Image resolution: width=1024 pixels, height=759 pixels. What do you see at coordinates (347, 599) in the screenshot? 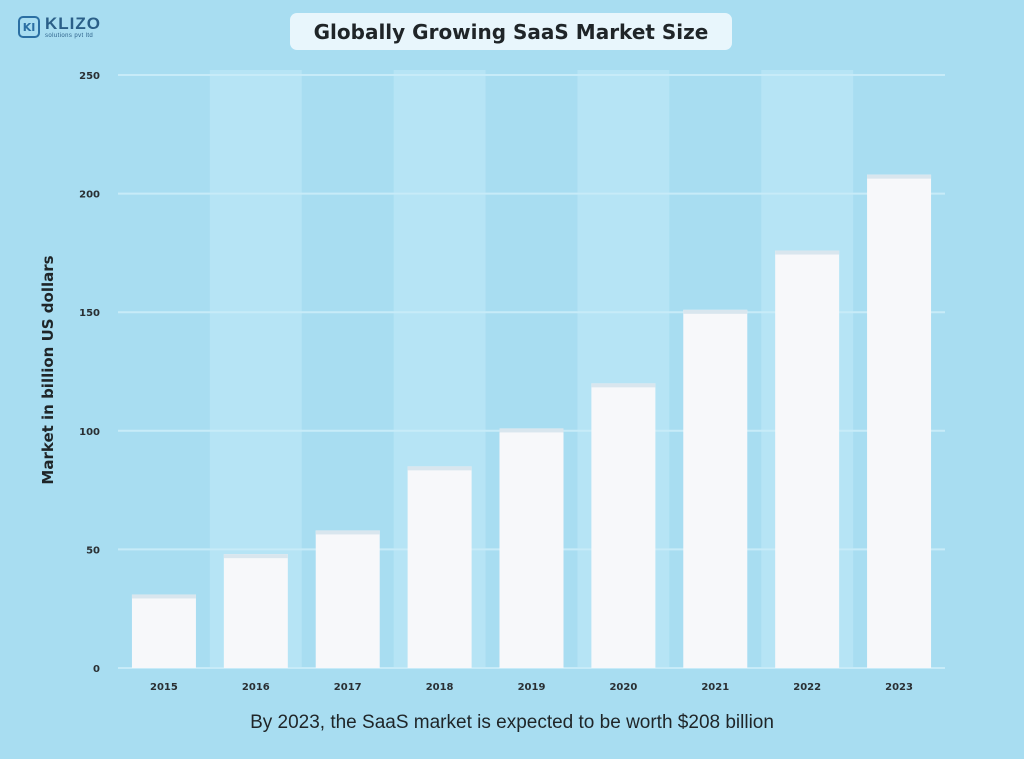
I see `bar-2017` at bounding box center [347, 599].